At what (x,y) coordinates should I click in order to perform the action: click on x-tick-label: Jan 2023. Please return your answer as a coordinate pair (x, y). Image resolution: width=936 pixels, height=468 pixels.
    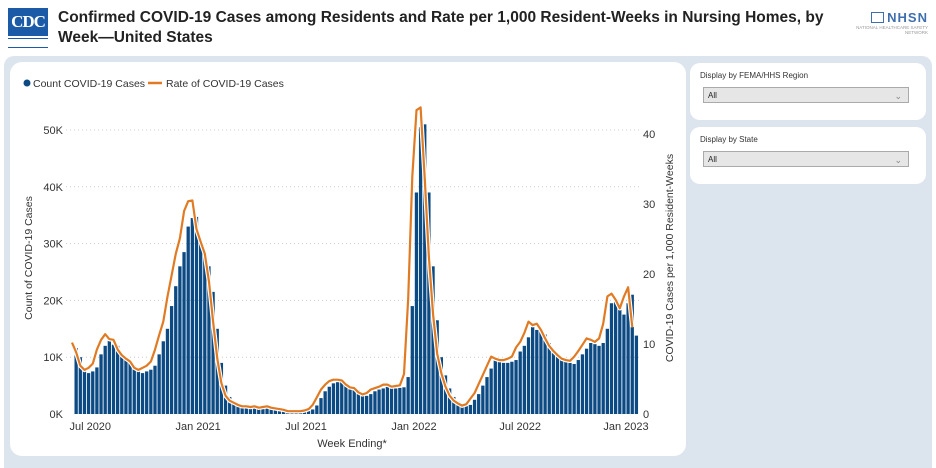
    Looking at the image, I should click on (625, 427).